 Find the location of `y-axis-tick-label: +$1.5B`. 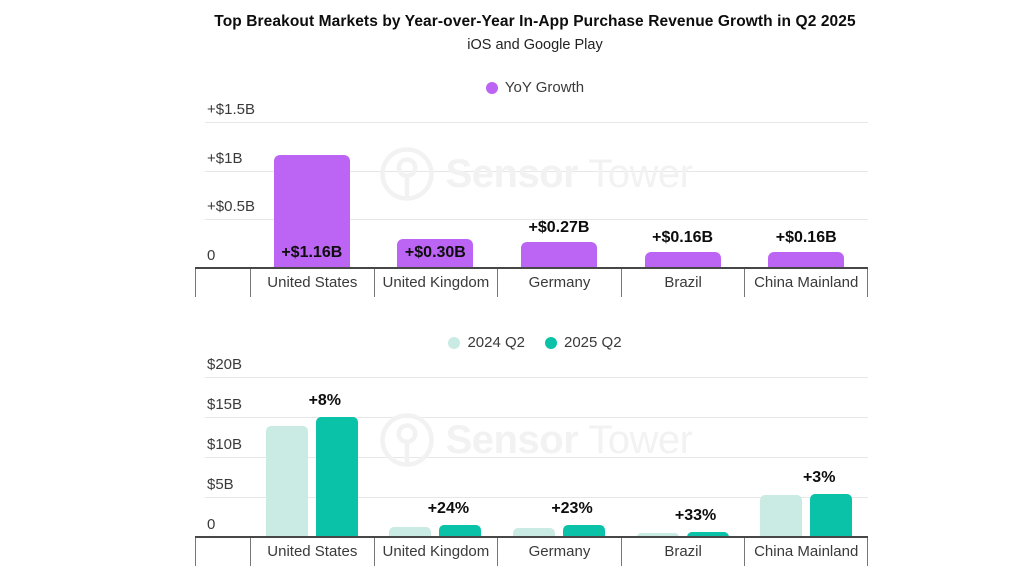

y-axis-tick-label: +$1.5B is located at coordinates (231, 109).